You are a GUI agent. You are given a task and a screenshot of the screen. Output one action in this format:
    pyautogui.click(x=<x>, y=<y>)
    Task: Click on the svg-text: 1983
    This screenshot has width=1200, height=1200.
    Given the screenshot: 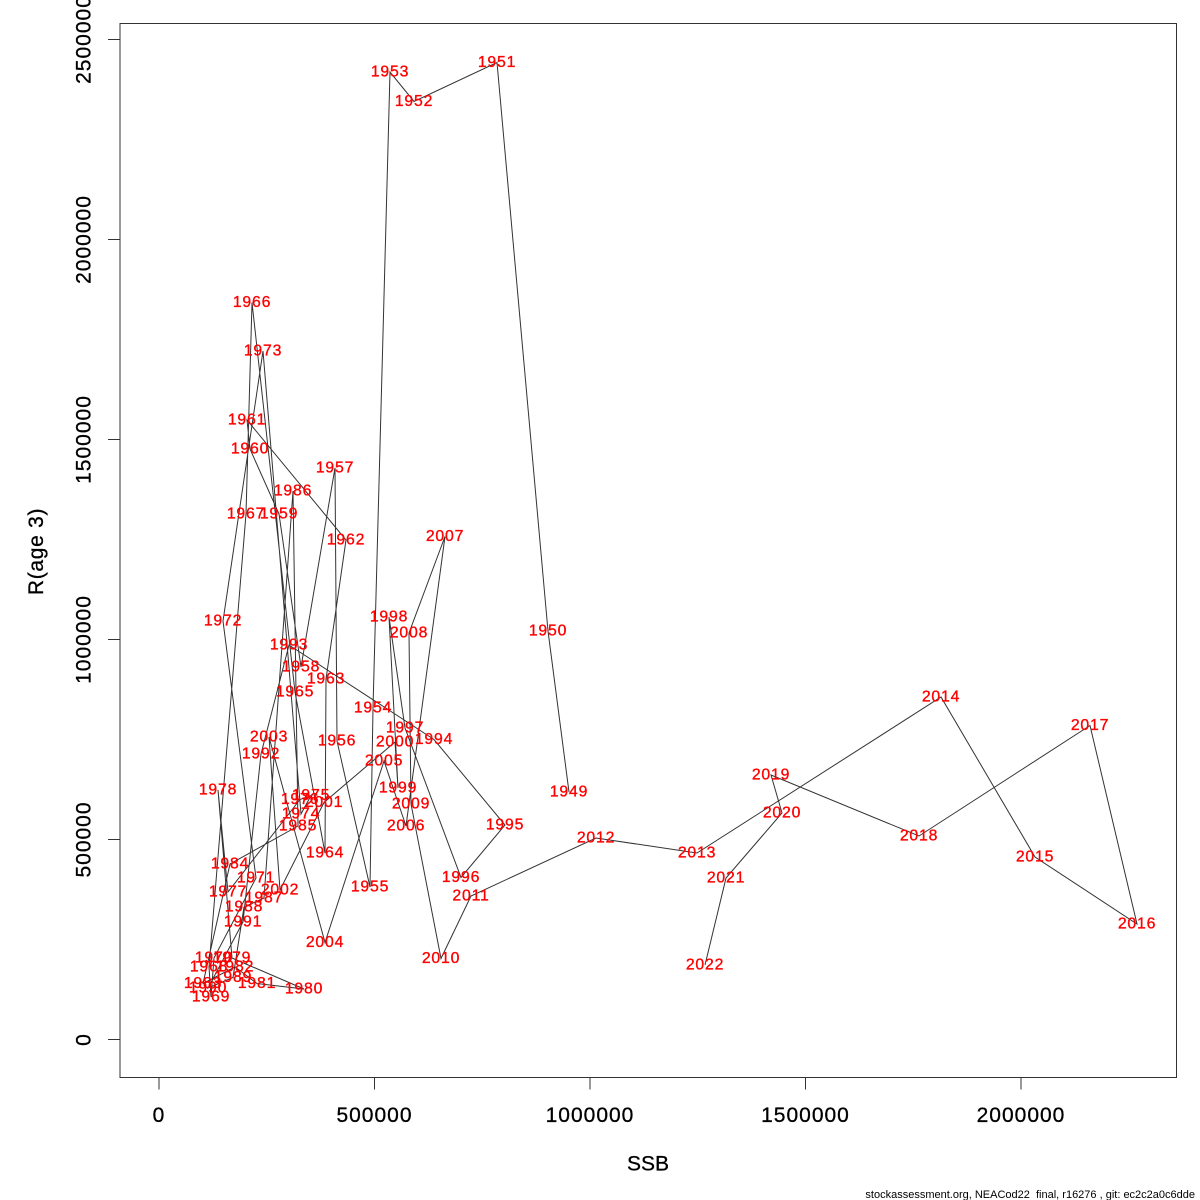 What is the action you would take?
    pyautogui.click(x=203, y=983)
    